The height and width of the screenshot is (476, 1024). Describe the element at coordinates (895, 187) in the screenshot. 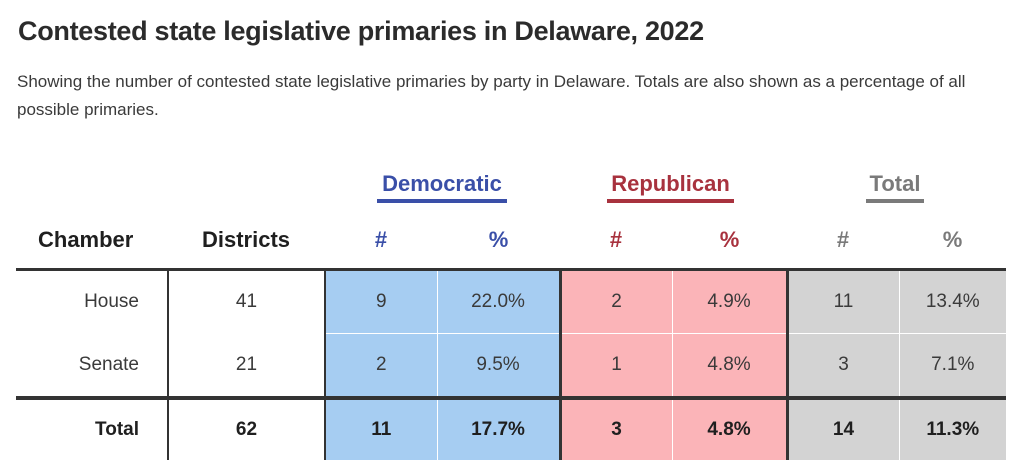

I see `total-header: Total` at that location.